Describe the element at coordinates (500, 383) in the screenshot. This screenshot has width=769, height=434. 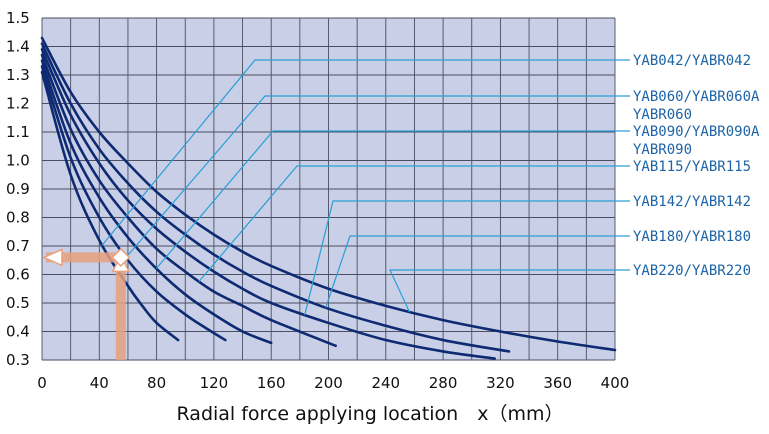
I see `x-tick-label: 320` at that location.